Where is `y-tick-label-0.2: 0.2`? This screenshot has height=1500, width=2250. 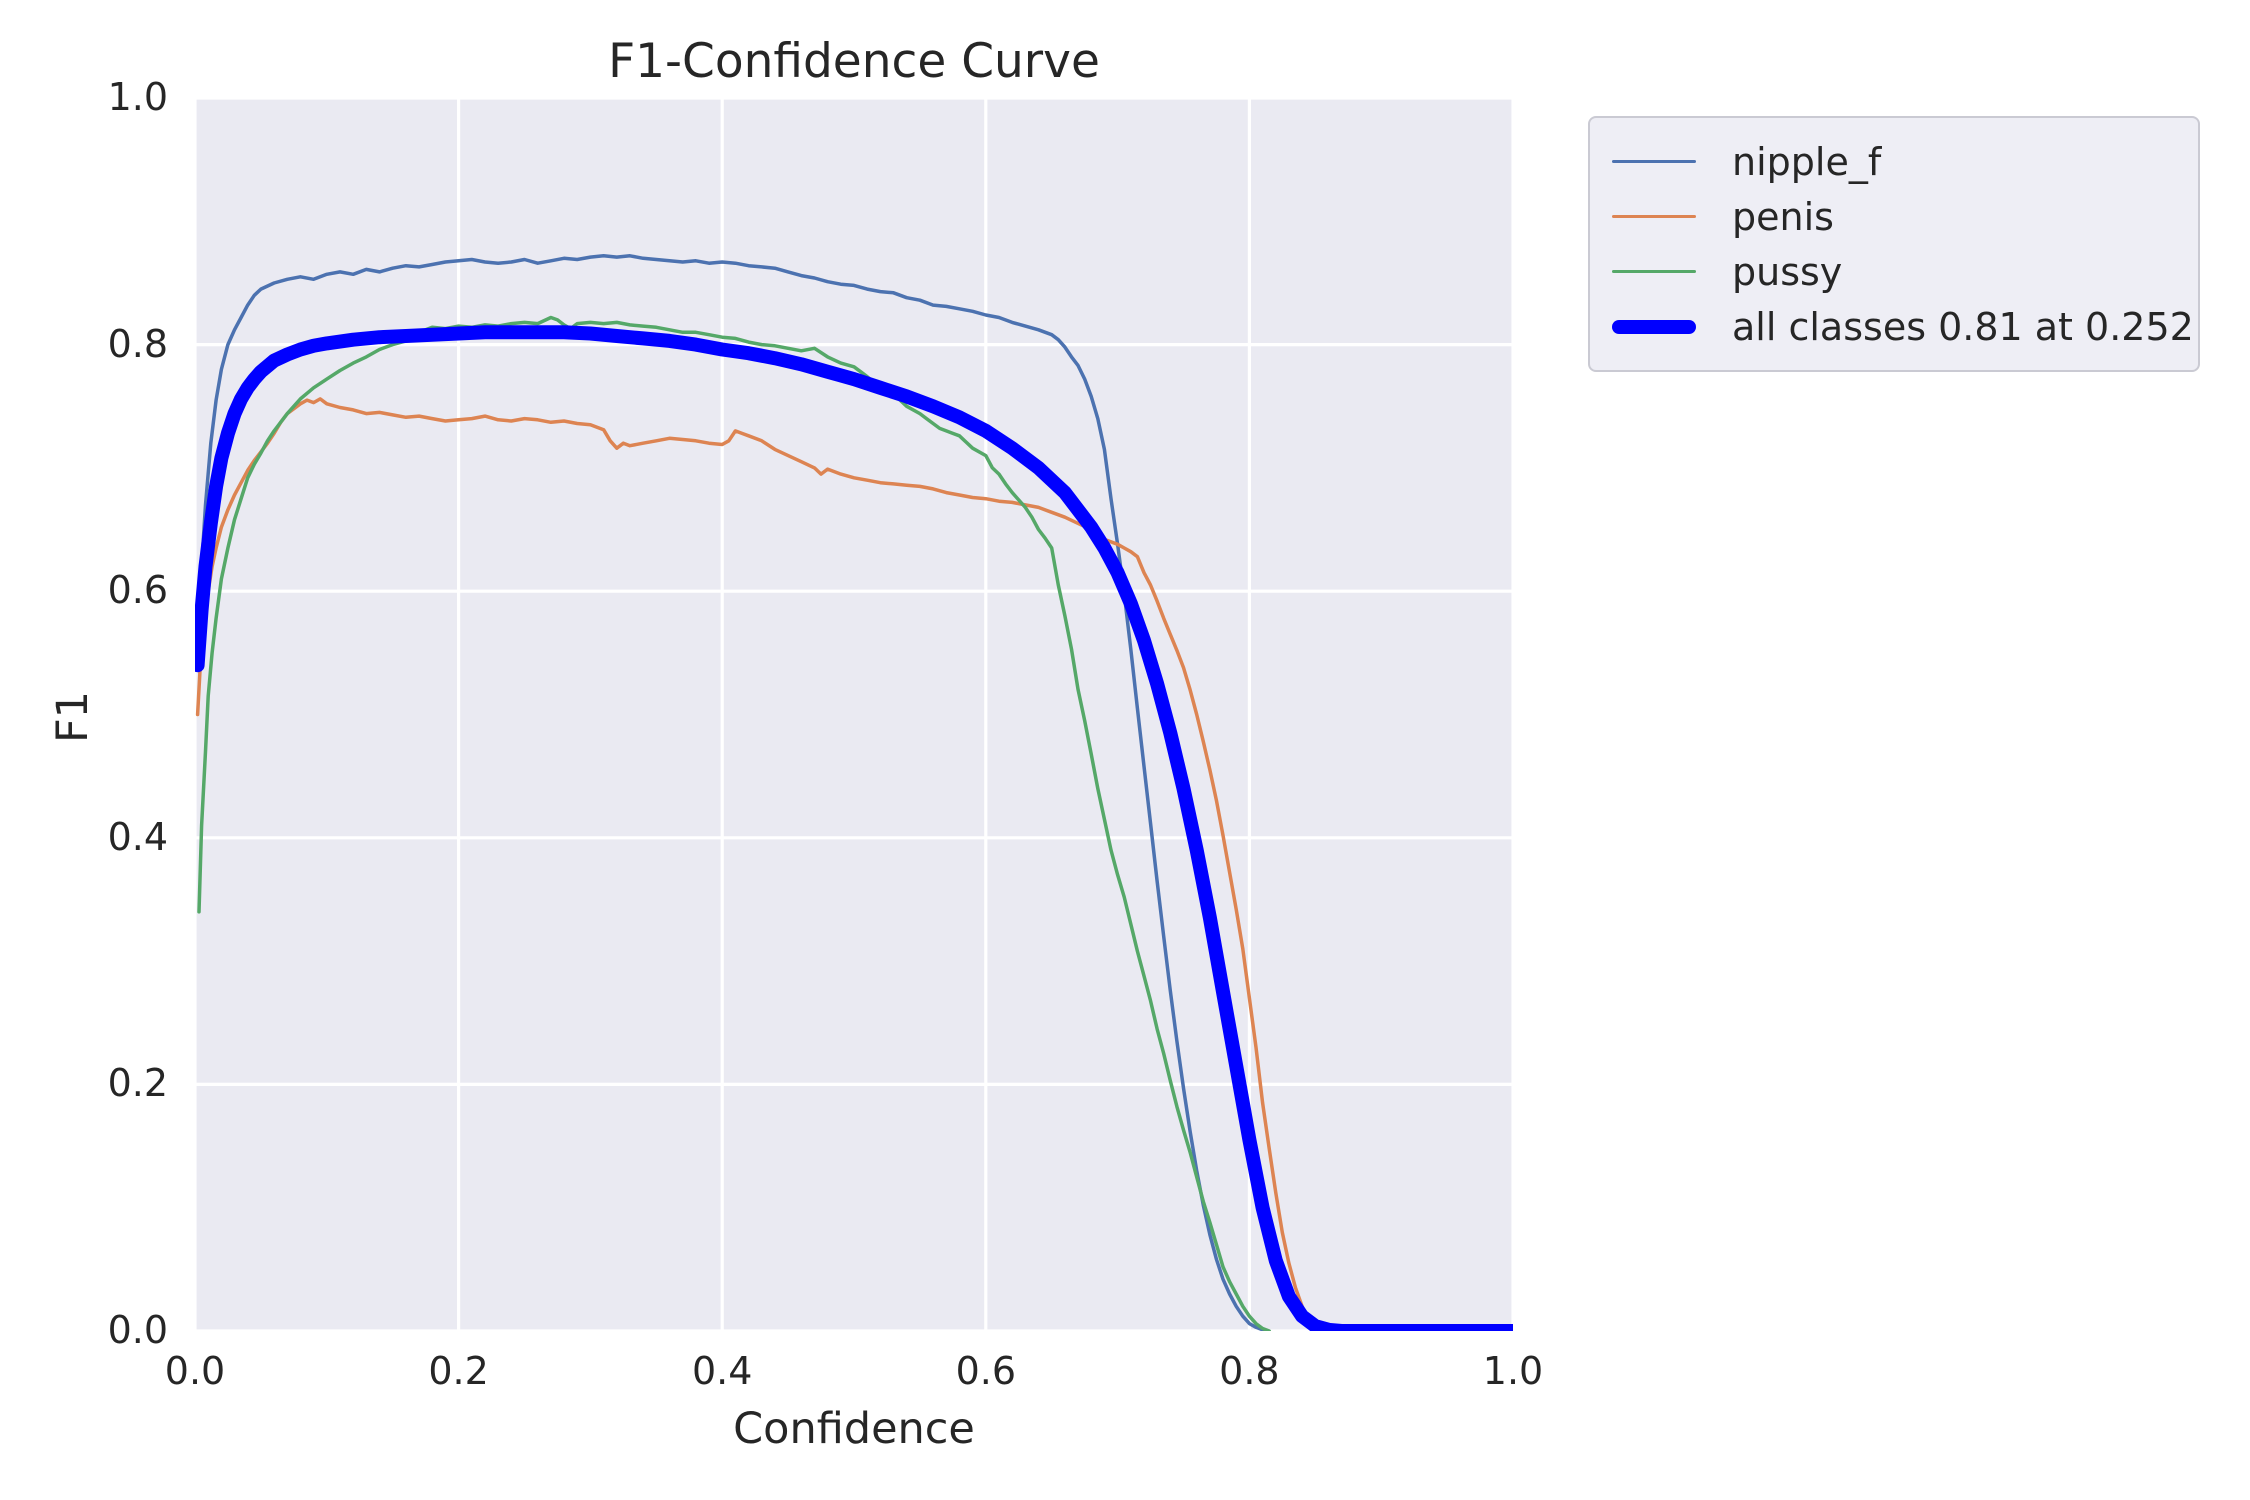 y-tick-label-0.2: 0.2 is located at coordinates (137, 1083).